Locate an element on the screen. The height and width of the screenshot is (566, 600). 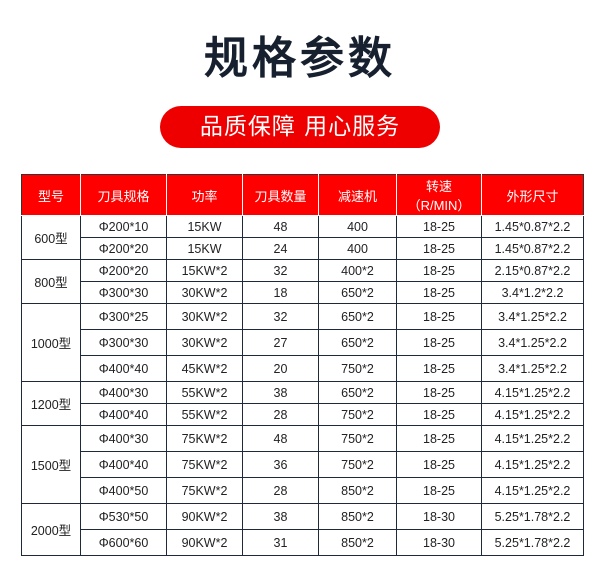
table-row: Φ300*30 30KW*2 27 650*2 18-25 3.4*1.25*2.2 is located at coordinates (303, 342).